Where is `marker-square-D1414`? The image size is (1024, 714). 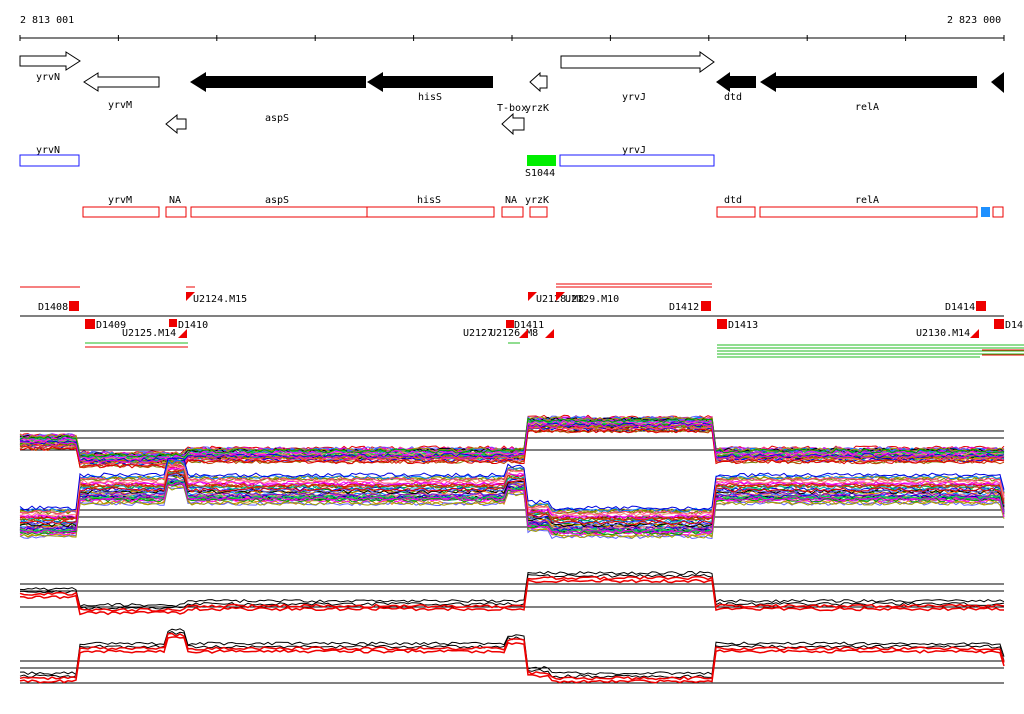 marker-square-D1414 is located at coordinates (981, 306).